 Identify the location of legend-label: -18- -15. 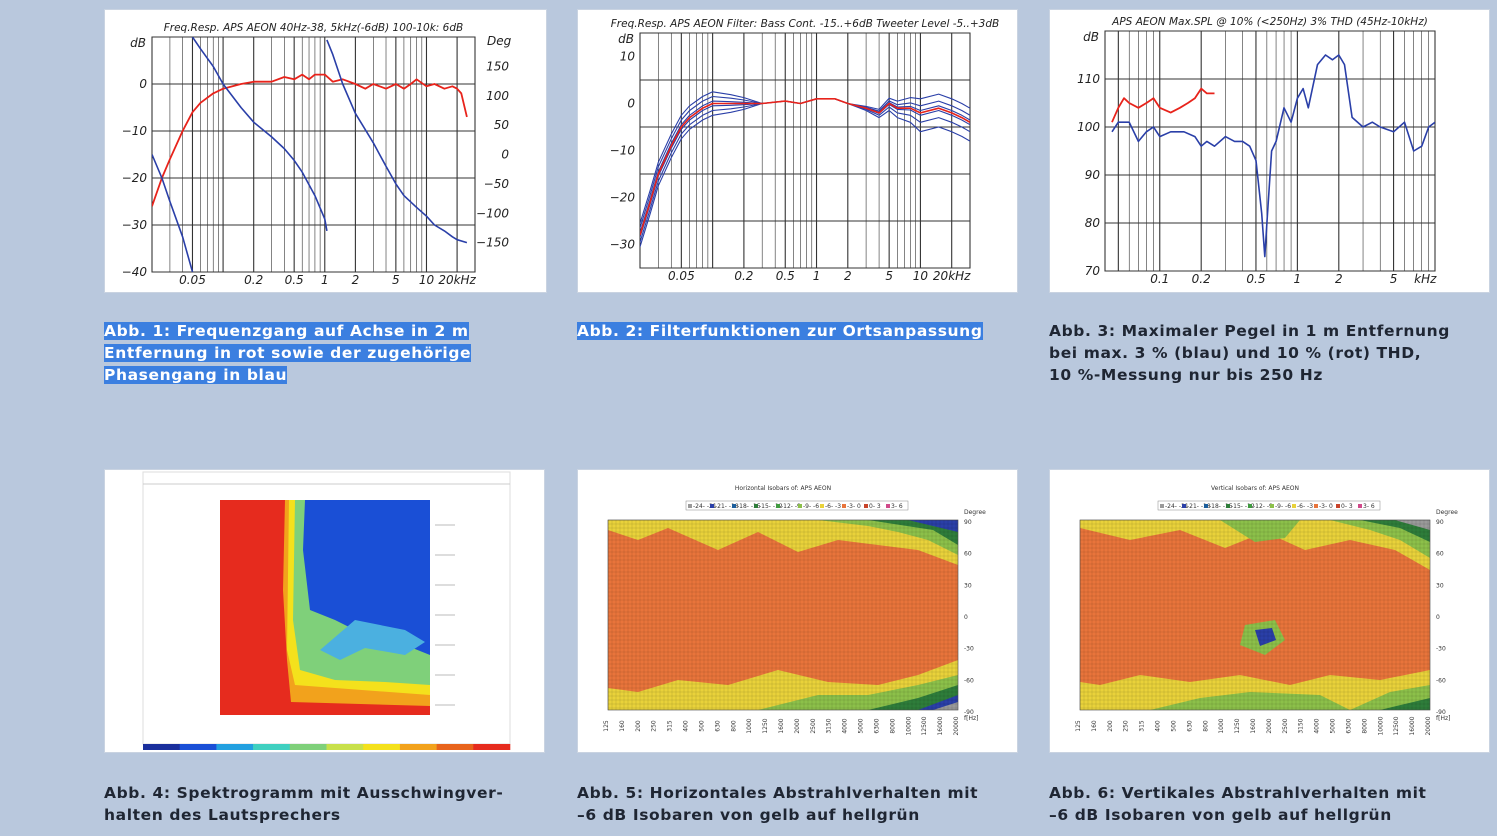
(1221, 506).